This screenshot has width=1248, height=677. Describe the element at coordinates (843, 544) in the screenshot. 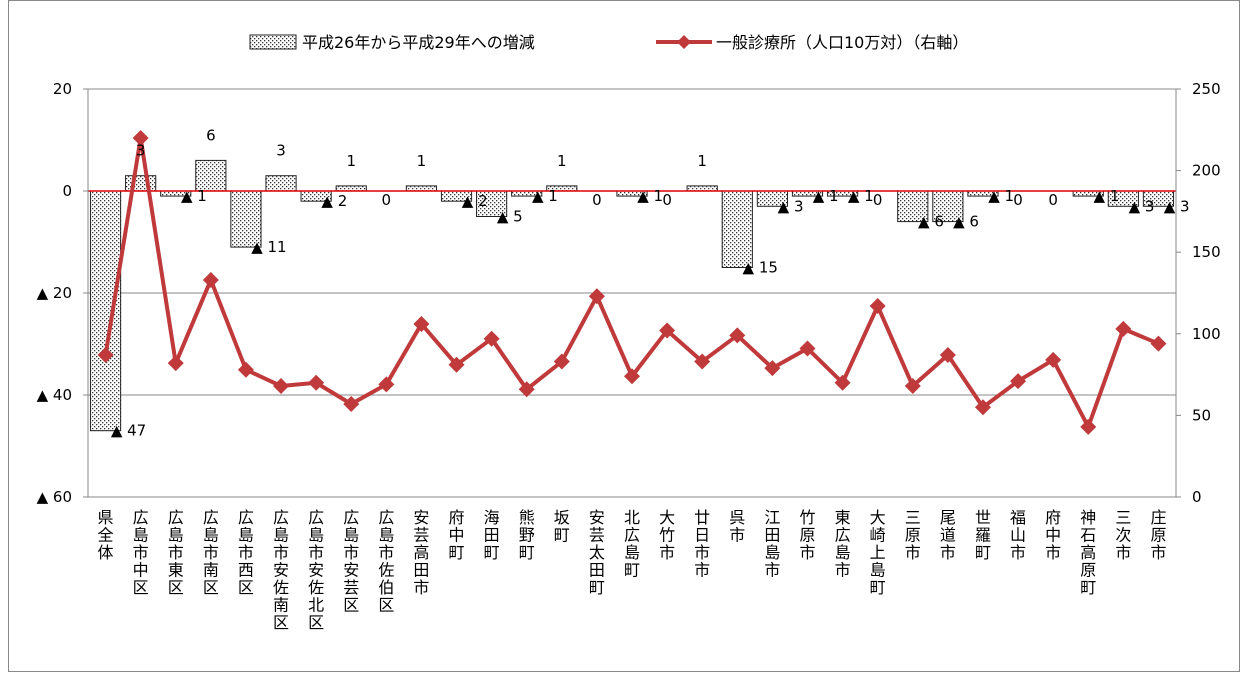

I see `category-label: 東広島市` at that location.